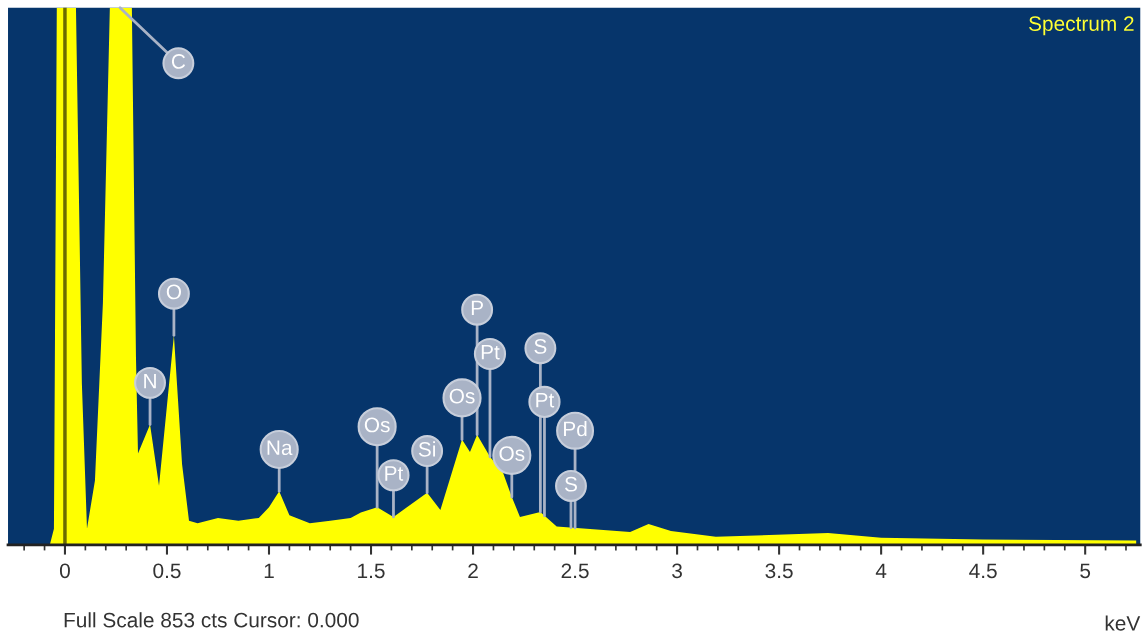 This screenshot has width=1146, height=638. I want to click on x-tick-label: 2, so click(473, 571).